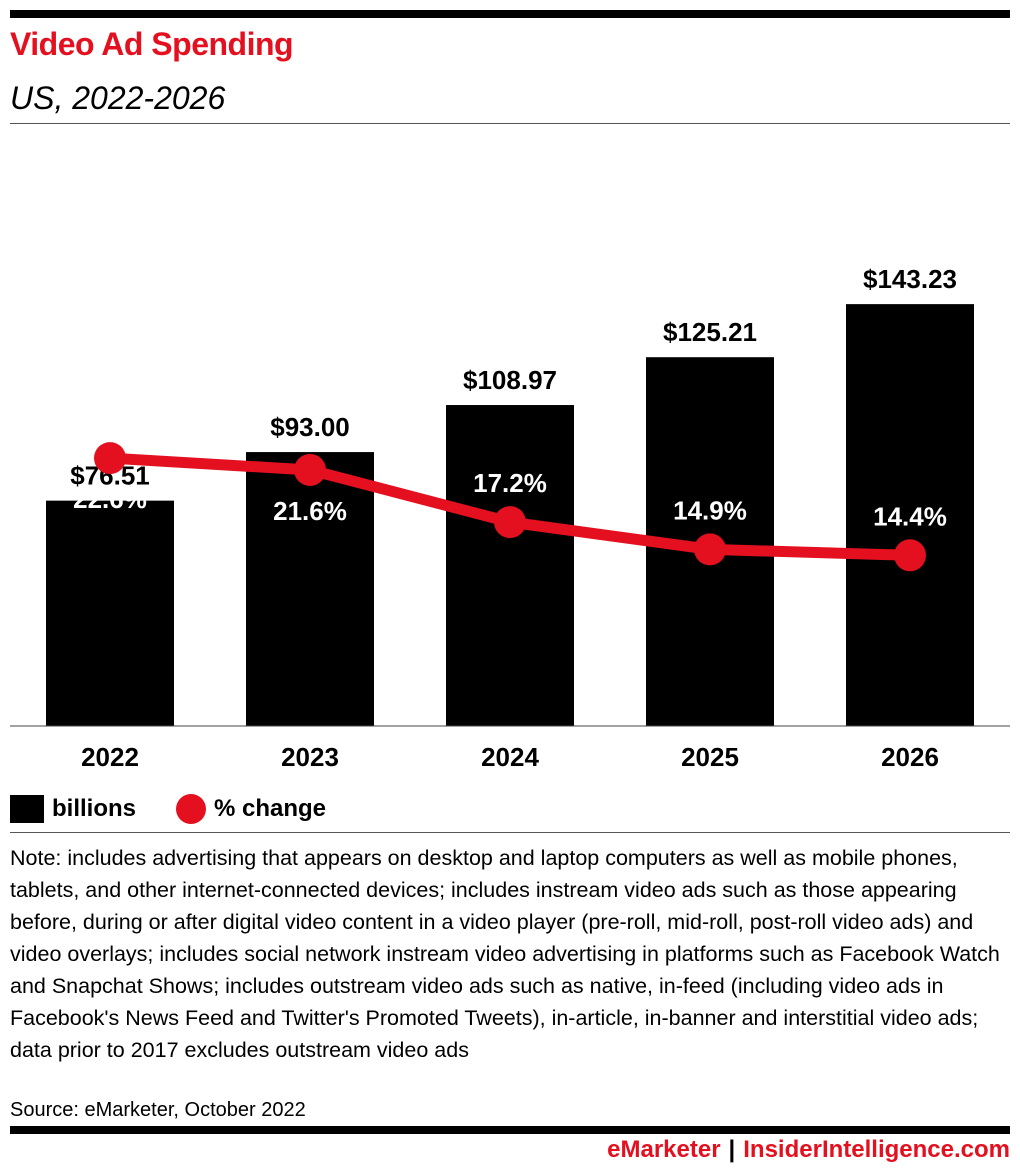  Describe the element at coordinates (110, 458) in the screenshot. I see `line-point-2022` at that location.